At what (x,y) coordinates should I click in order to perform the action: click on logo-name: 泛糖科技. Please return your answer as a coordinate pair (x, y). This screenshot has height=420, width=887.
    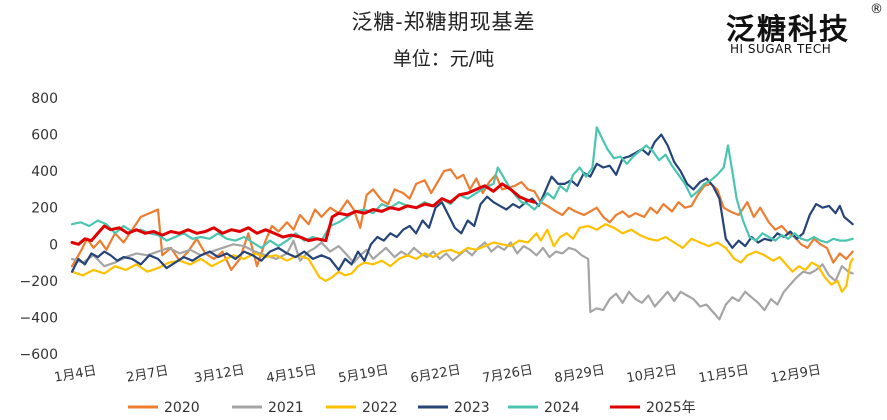
    Looking at the image, I should click on (788, 29).